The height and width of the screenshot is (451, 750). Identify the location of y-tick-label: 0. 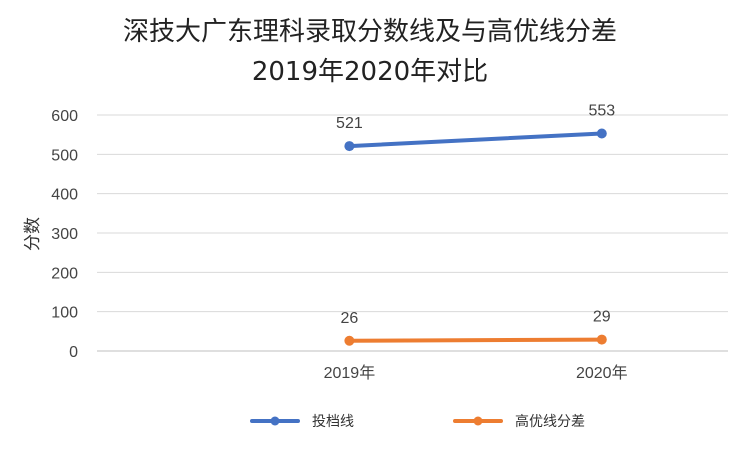
(73, 352).